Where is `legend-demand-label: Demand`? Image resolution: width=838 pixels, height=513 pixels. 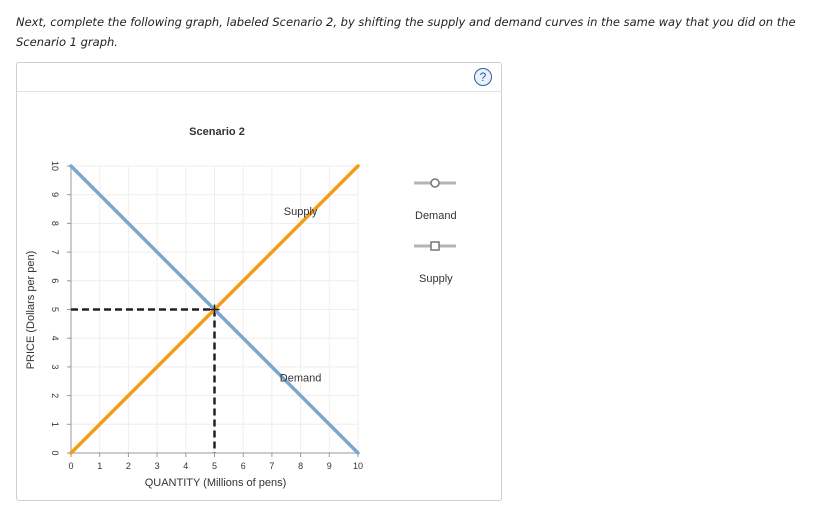 legend-demand-label: Demand is located at coordinates (436, 216).